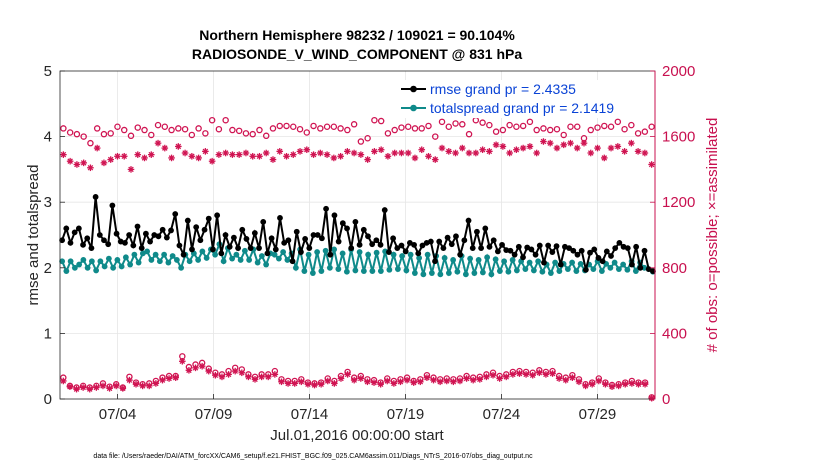 The height and width of the screenshot is (470, 830). I want to click on legend-marker-spread, so click(413, 108).